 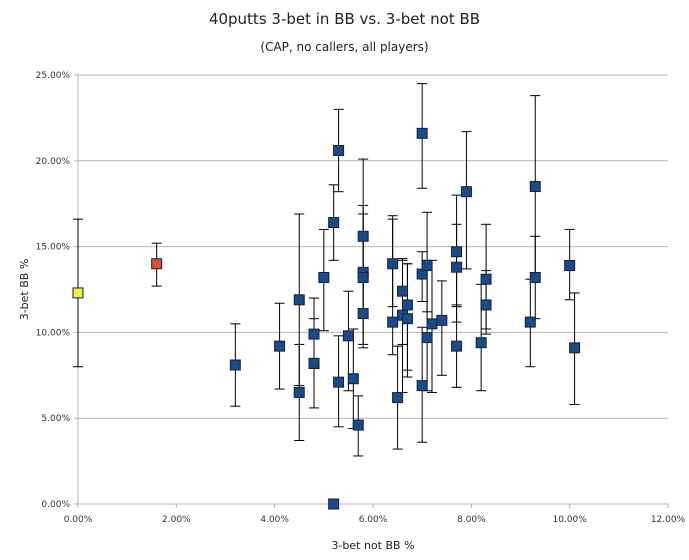 I want to click on x-tick-label: 6.00%, so click(x=373, y=520).